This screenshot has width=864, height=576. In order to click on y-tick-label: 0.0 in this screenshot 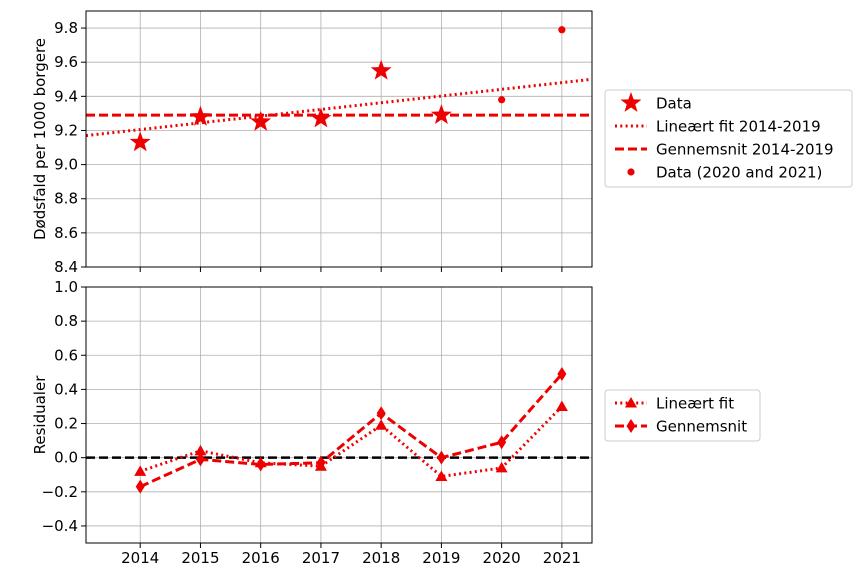, I will do `click(66, 458)`.